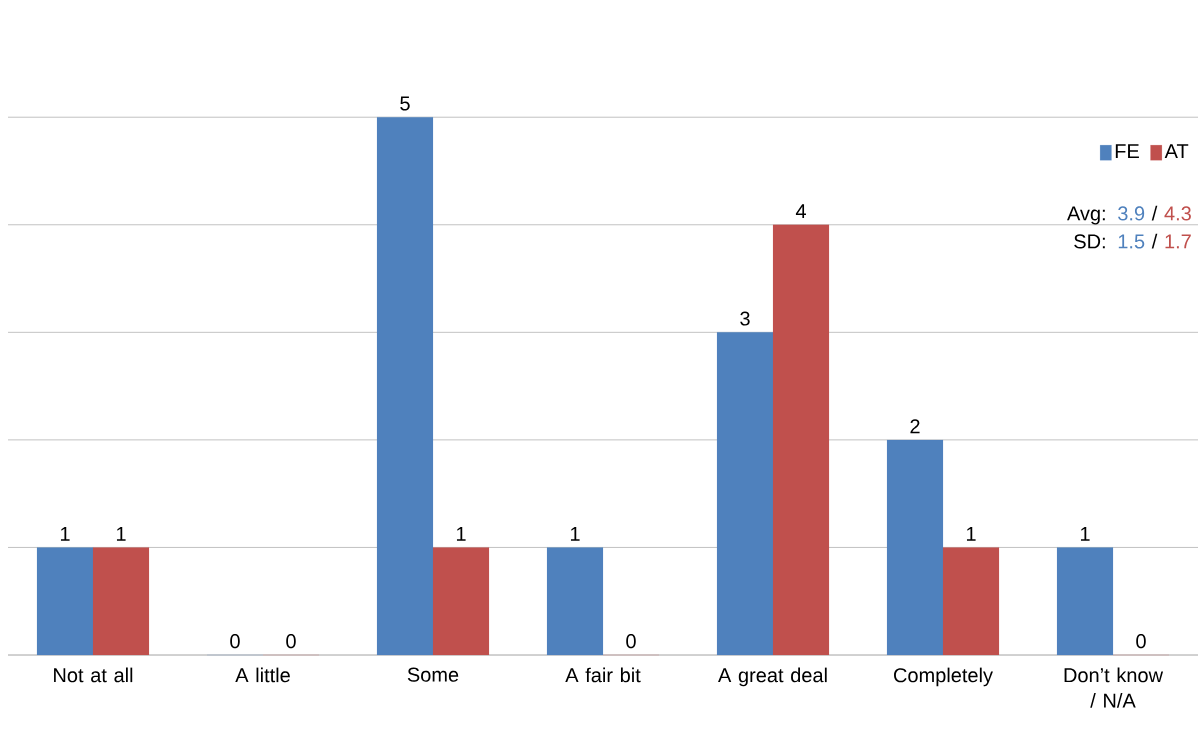 The height and width of the screenshot is (749, 1201). I want to click on data-label: 3, so click(745, 318).